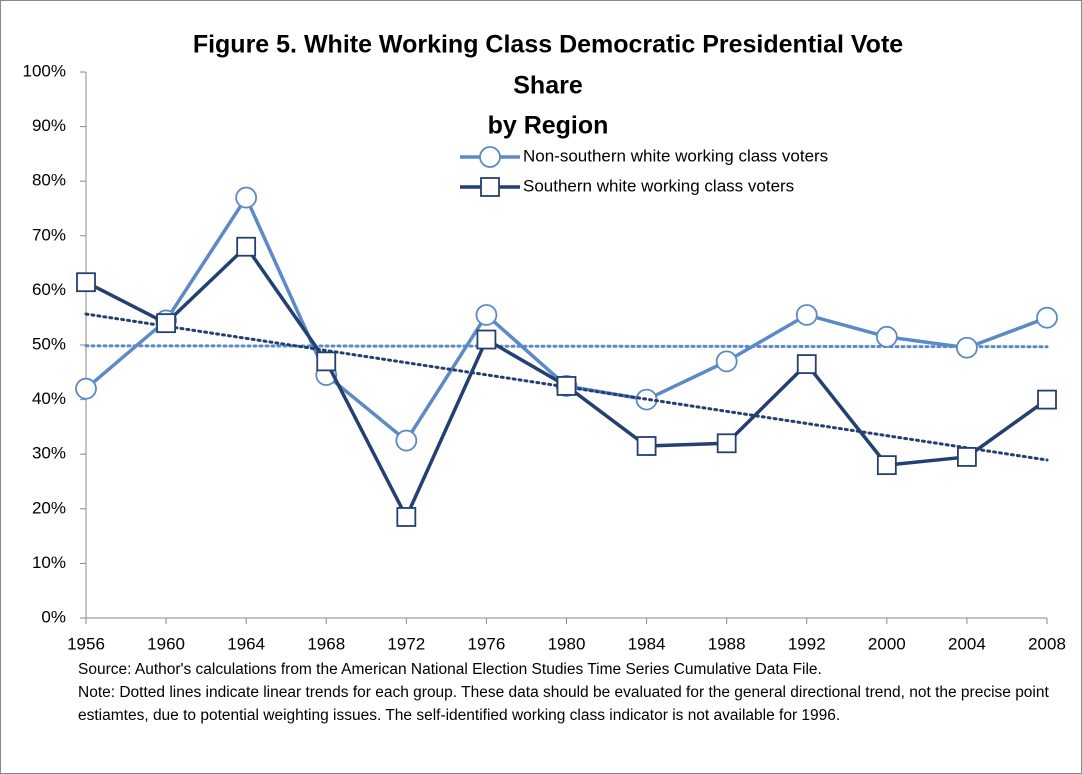  What do you see at coordinates (53, 616) in the screenshot?
I see `y-tick-label: 0%` at bounding box center [53, 616].